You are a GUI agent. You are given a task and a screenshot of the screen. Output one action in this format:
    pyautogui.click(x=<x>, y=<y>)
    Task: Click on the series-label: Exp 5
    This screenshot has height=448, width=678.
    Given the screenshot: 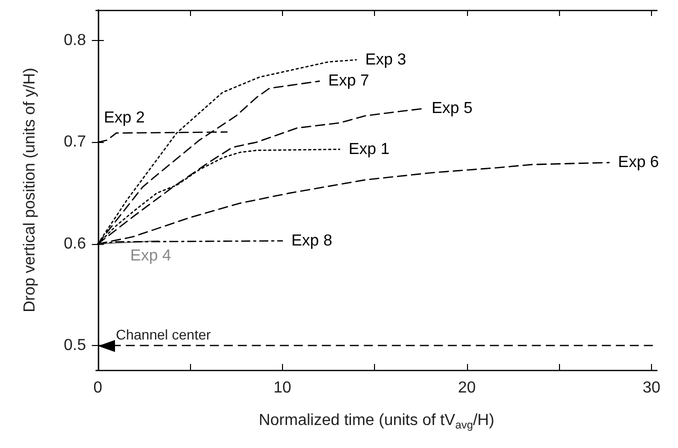 What is the action you would take?
    pyautogui.click(x=452, y=109)
    